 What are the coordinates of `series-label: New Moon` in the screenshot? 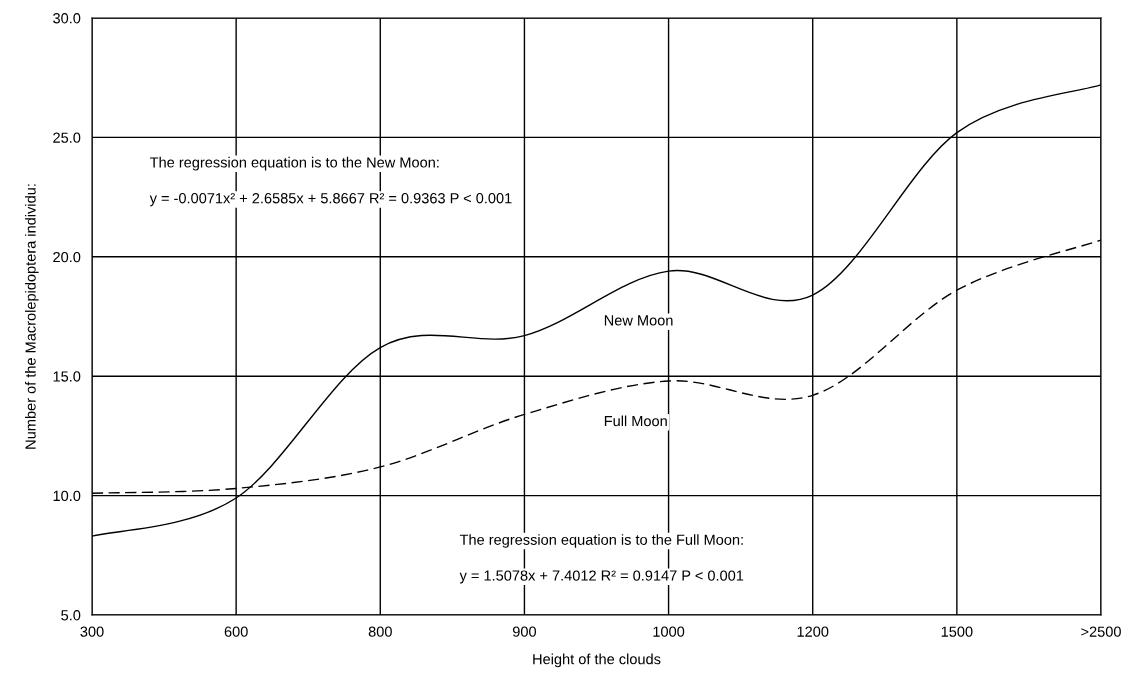 It's located at (638, 320).